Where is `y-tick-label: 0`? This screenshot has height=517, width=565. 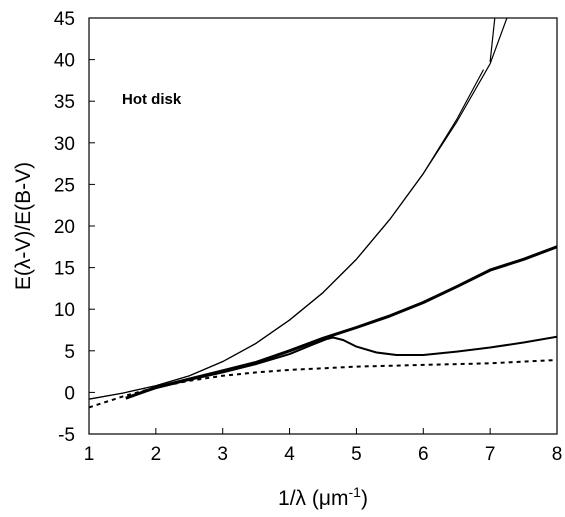 y-tick-label: 0 is located at coordinates (69, 393).